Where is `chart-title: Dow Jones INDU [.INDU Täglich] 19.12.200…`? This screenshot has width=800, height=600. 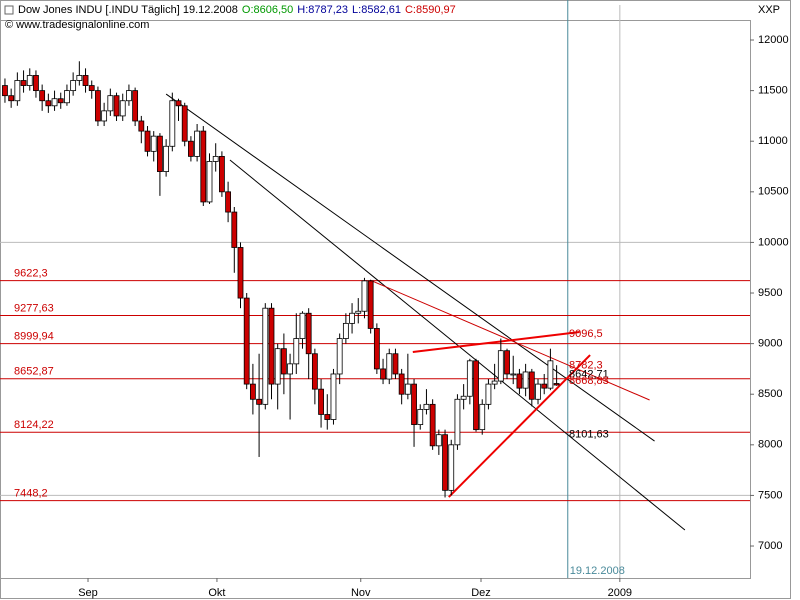
chart-title: Dow Jones INDU [.INDU Täglich] 19.12.200… is located at coordinates (128, 10).